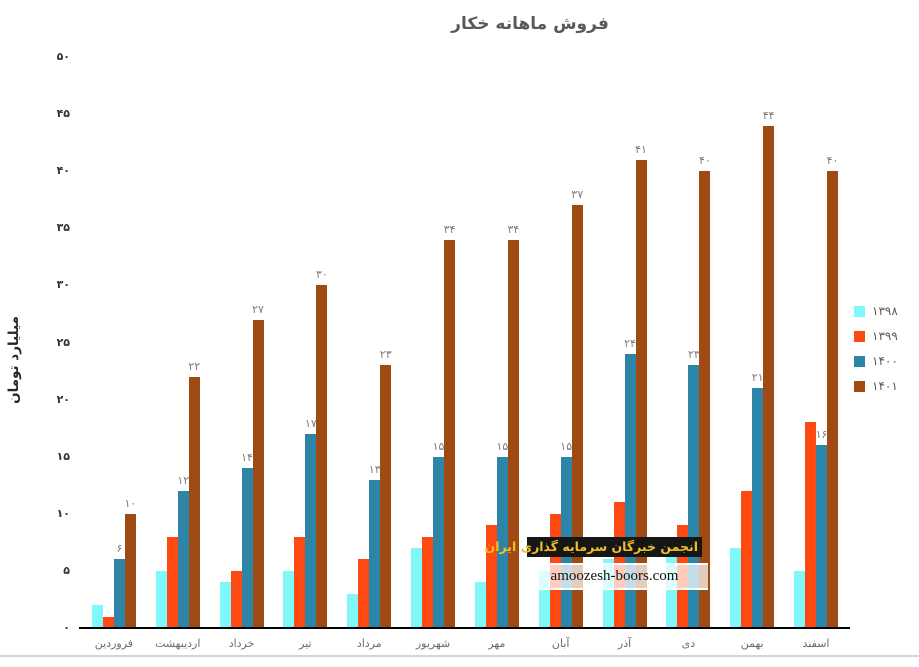 This screenshot has width=919, height=667. Describe the element at coordinates (885, 336) in the screenshot. I see `legend-label: ۱۳۹۹` at that location.